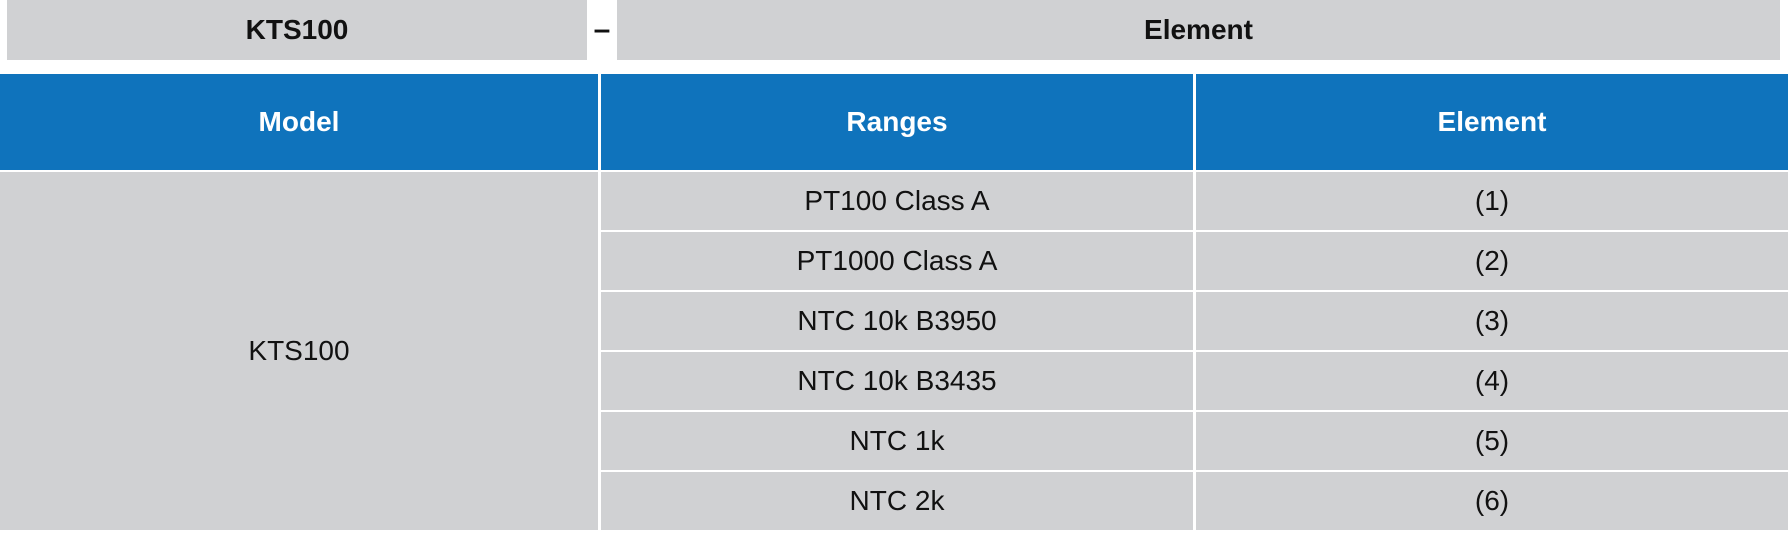  I want to click on table-row: NTC 1k (5), so click(894, 441).